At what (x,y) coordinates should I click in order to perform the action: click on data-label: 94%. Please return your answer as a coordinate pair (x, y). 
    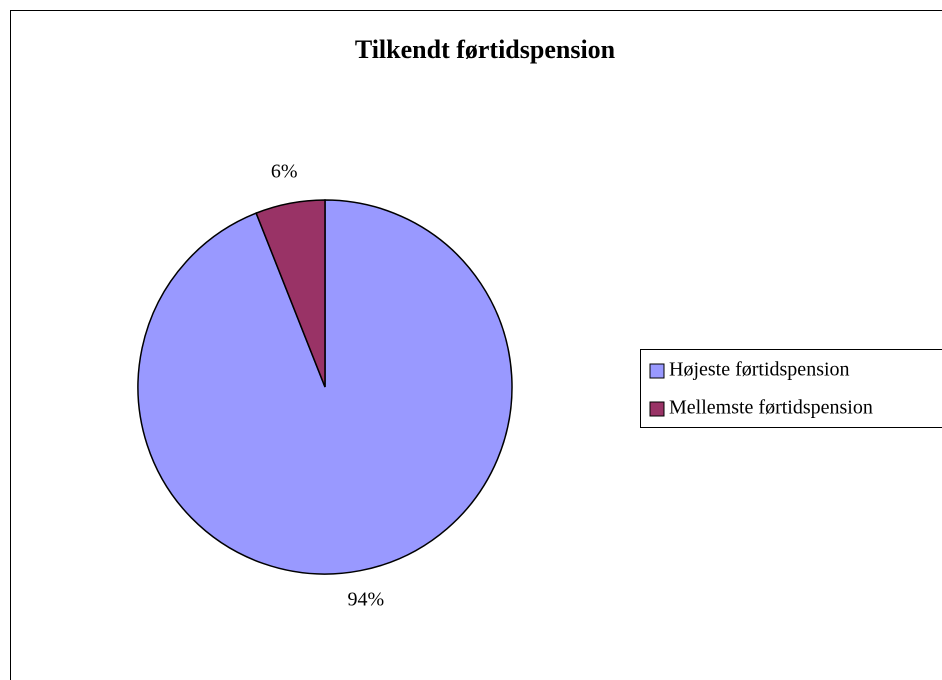
    Looking at the image, I should click on (366, 600).